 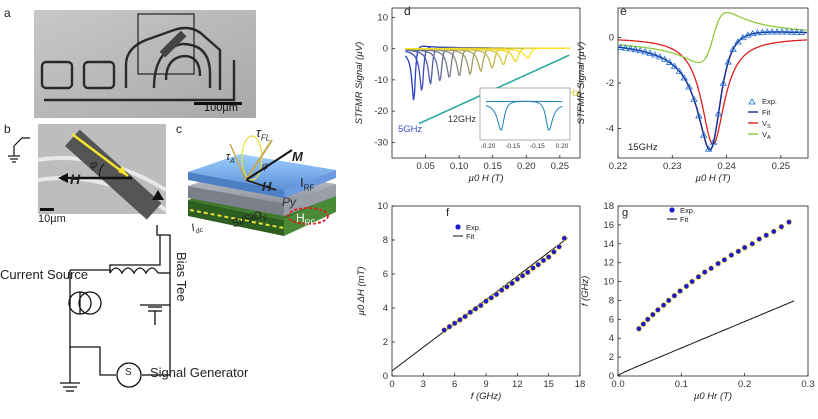 I want to click on chart-f-xtick-label: 9, so click(x=485, y=384).